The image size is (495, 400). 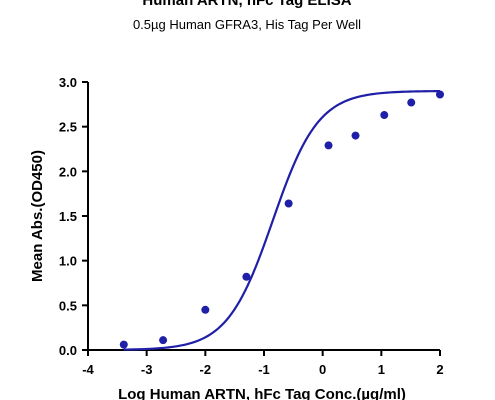 What do you see at coordinates (246, 4) in the screenshot?
I see `chart-title: Human ARTN, hFc Tag ELISA` at bounding box center [246, 4].